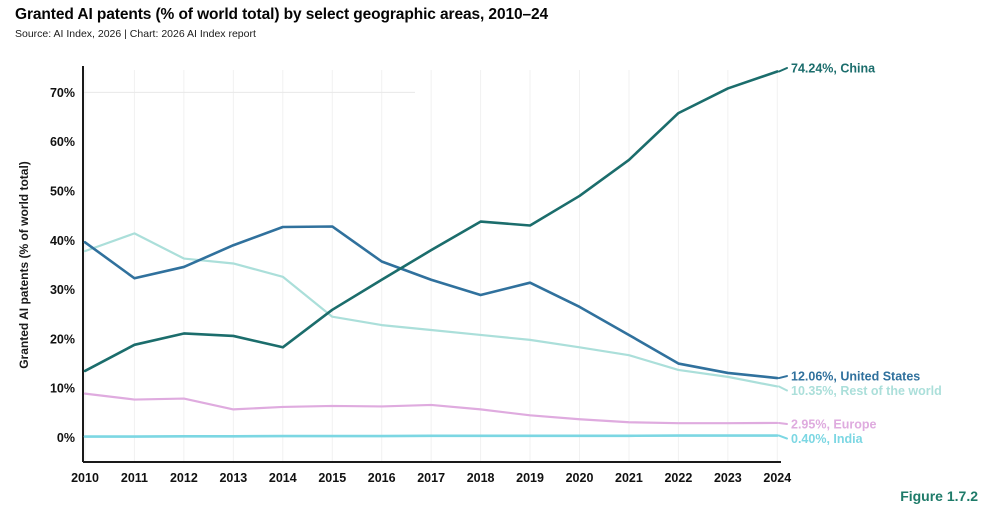 This screenshot has height=517, width=1000. What do you see at coordinates (66, 438) in the screenshot?
I see `y-tick-label-0: 0%` at bounding box center [66, 438].